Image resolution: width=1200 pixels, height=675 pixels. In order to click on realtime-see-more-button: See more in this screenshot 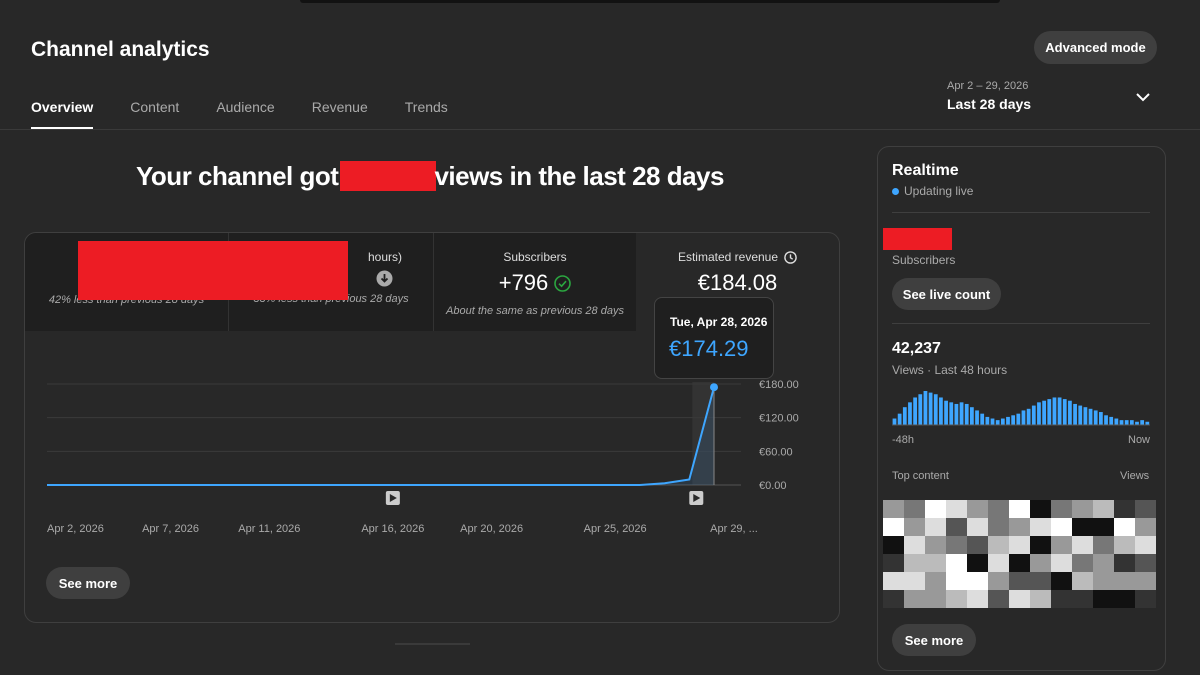, I will do `click(934, 640)`.